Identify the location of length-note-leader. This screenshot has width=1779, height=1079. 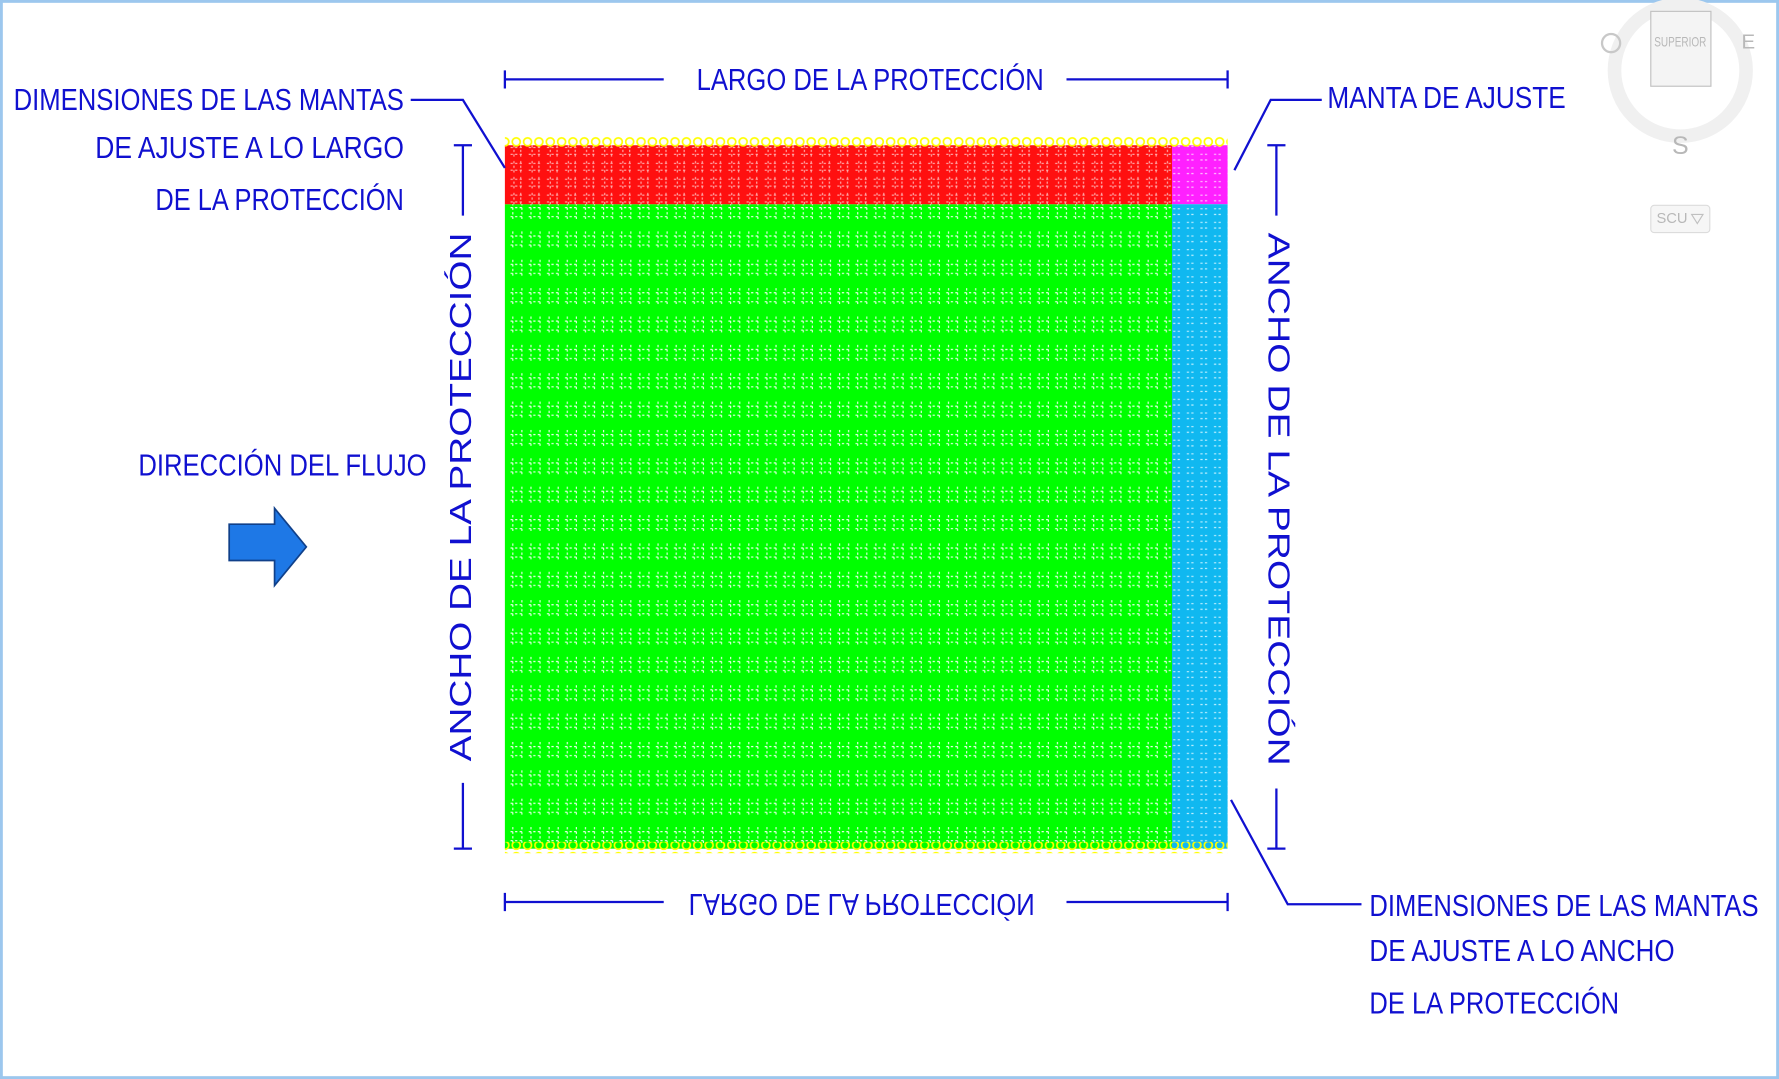
(458, 133).